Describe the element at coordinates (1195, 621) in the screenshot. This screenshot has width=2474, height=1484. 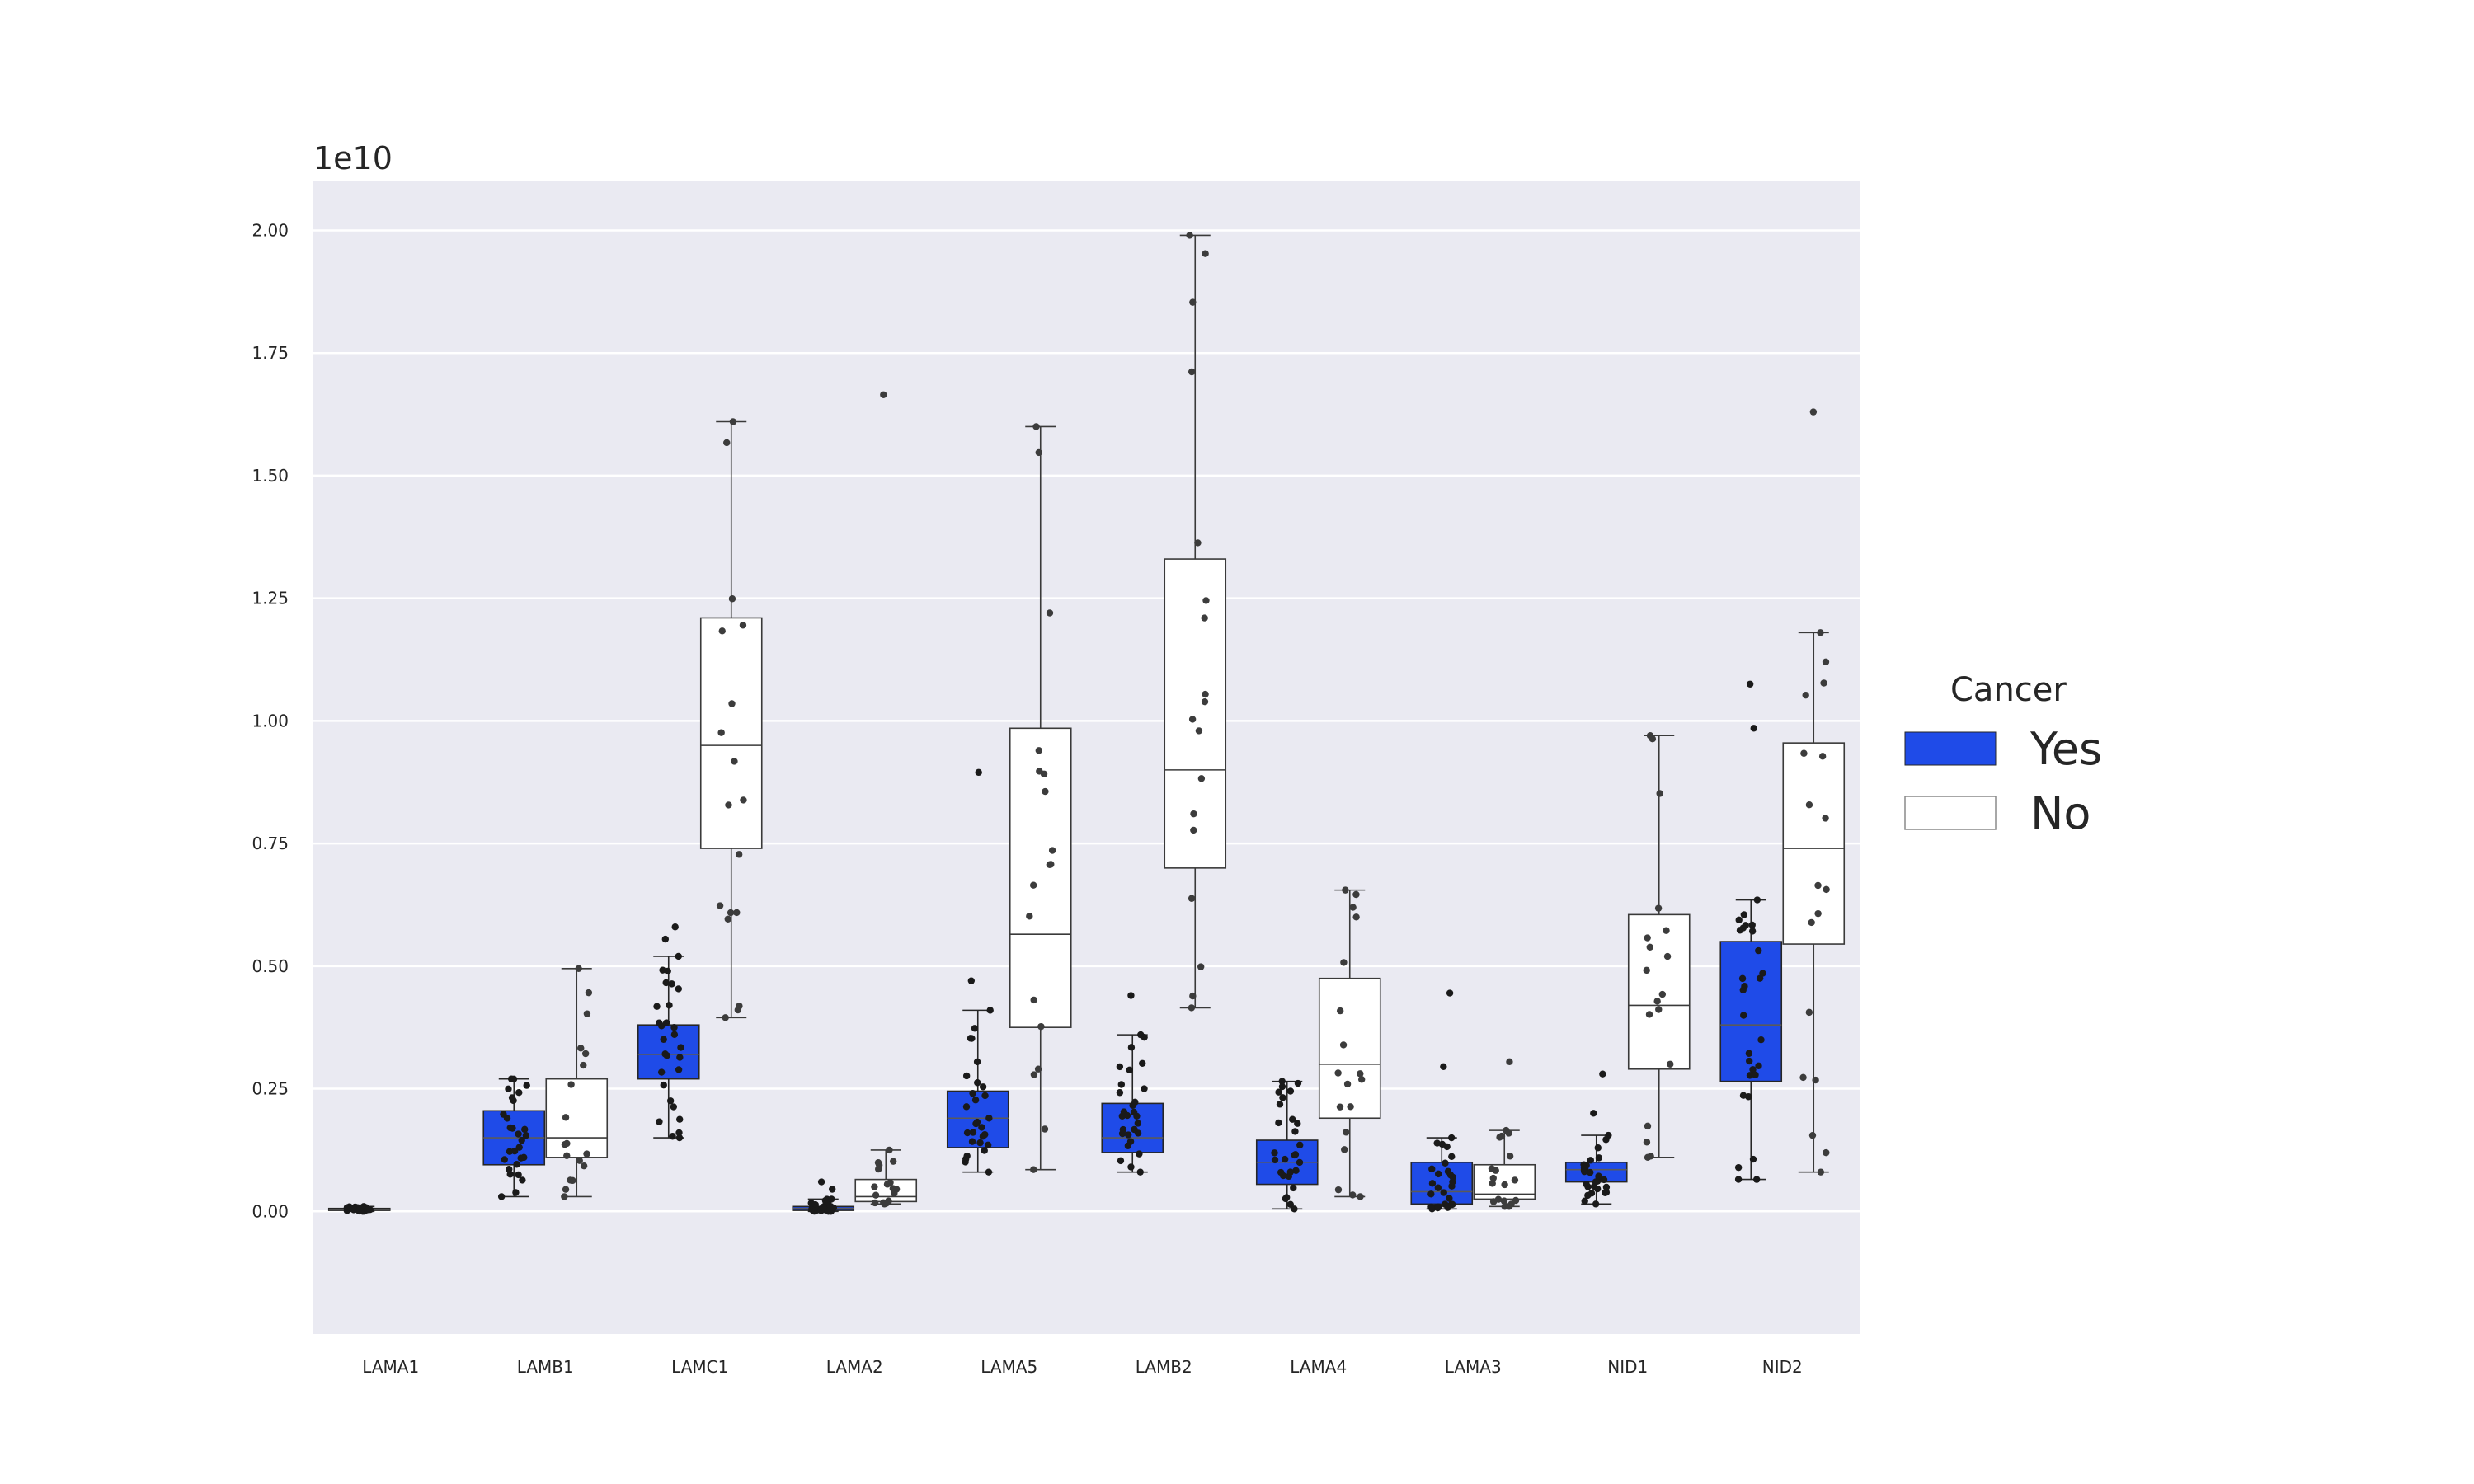
I see `box-no-lamb2` at that location.